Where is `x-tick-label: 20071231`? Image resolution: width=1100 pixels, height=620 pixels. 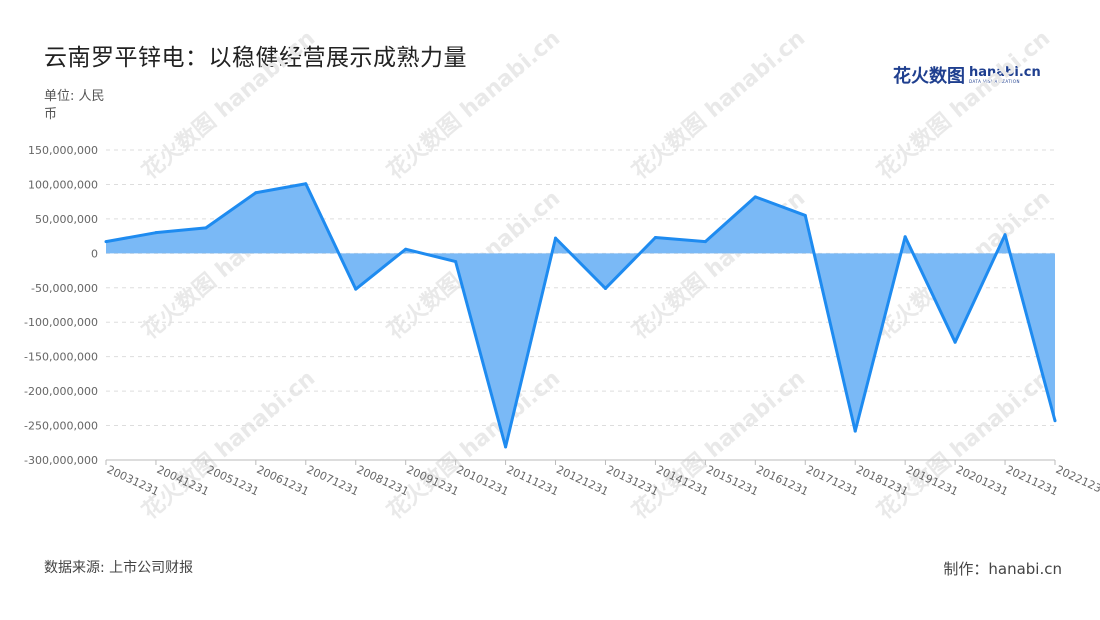 x-tick-label: 20071231 is located at coordinates (333, 480).